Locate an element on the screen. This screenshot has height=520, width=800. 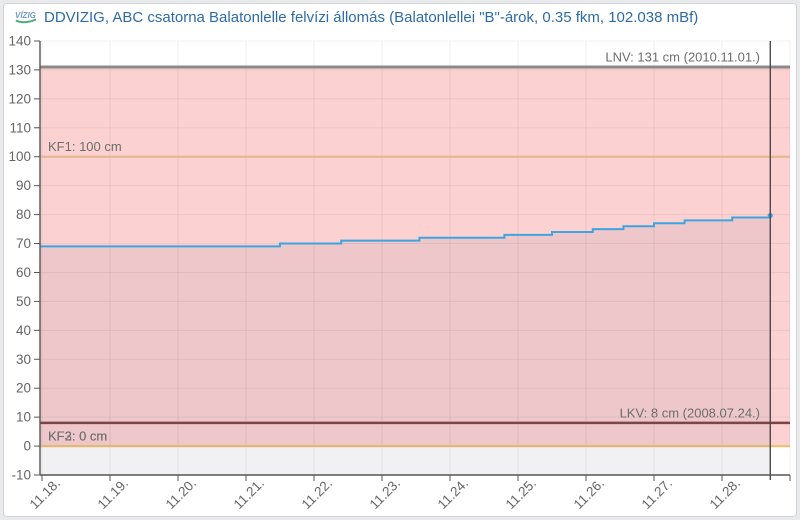
y-tick-label: 40 is located at coordinates (23, 330).